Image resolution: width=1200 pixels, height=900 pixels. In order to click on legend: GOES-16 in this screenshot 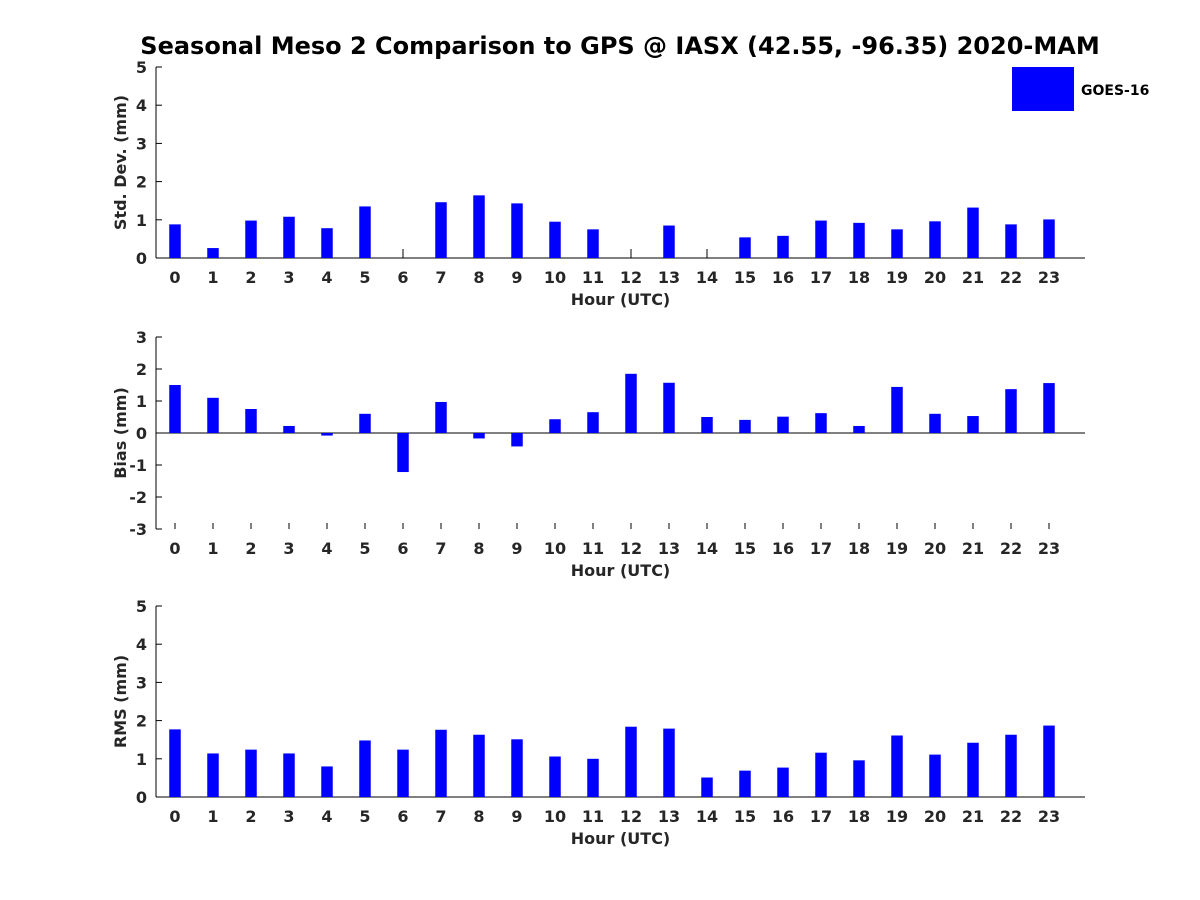, I will do `click(1080, 89)`.